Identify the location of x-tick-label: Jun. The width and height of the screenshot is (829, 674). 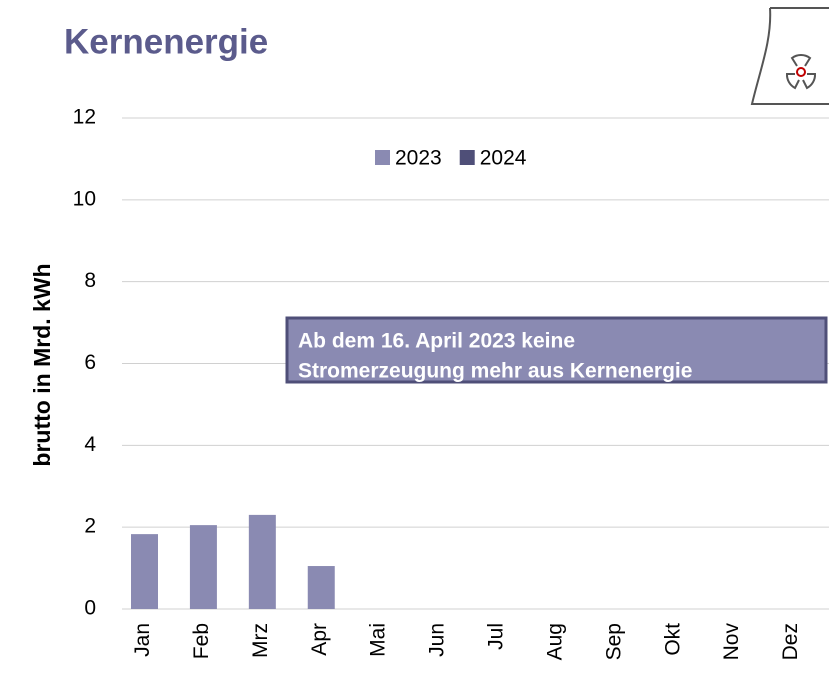
(437, 640).